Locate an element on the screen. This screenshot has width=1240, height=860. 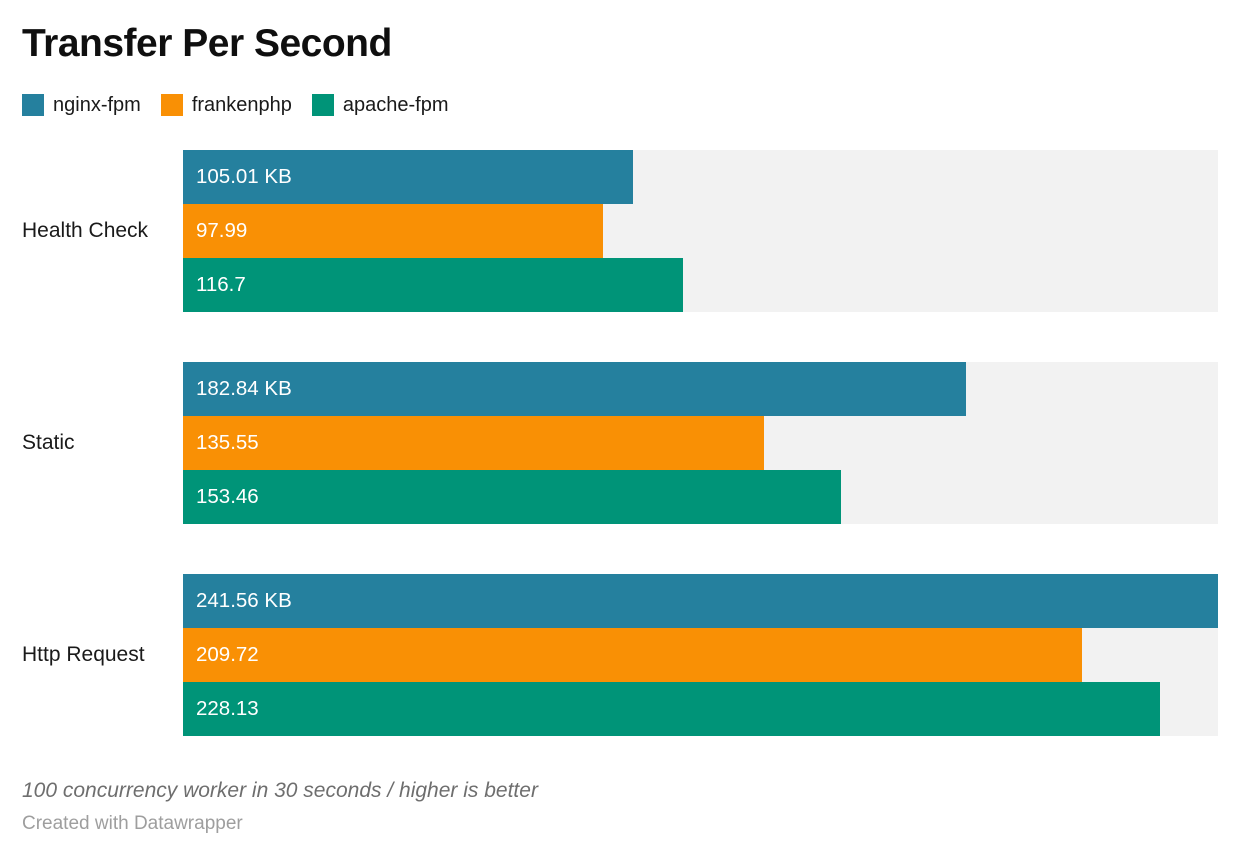
bar-track: 97.99 is located at coordinates (700, 230).